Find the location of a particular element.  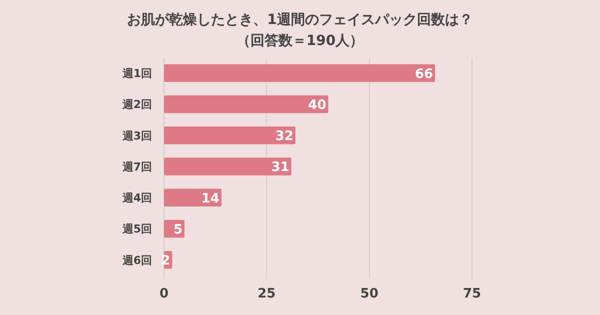

y-tick-label: 週5回 is located at coordinates (136, 229).